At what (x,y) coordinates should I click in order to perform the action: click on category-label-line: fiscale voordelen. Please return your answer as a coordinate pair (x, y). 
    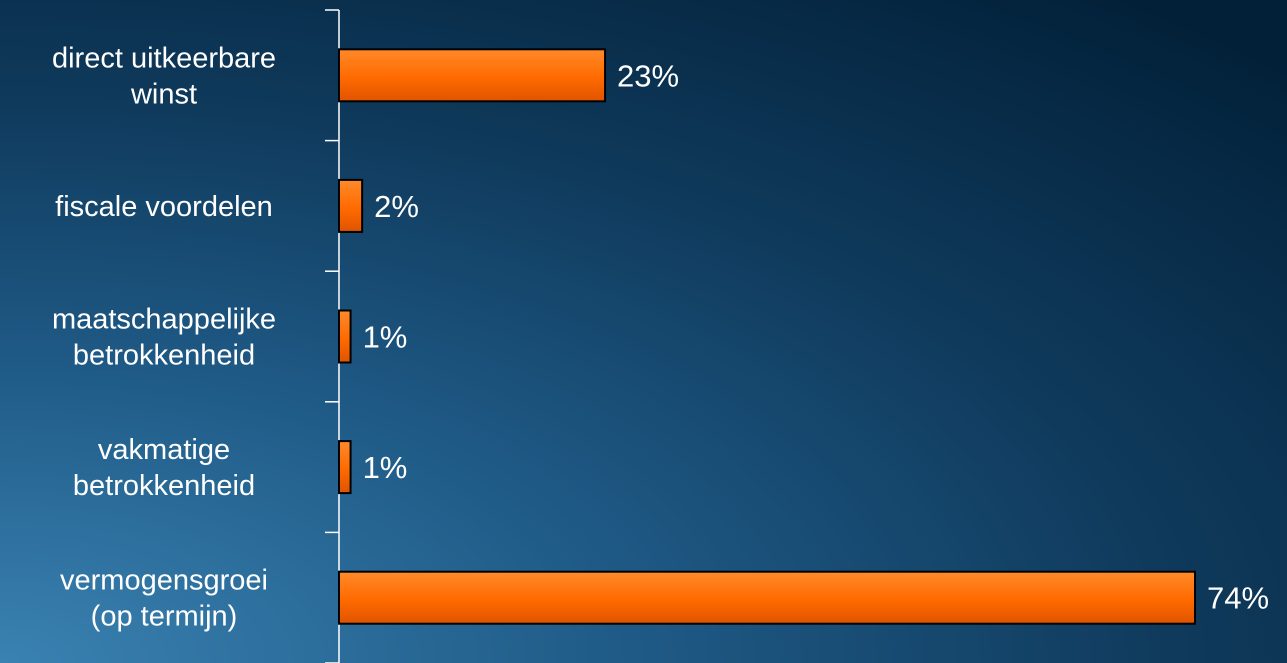
    Looking at the image, I should click on (164, 207).